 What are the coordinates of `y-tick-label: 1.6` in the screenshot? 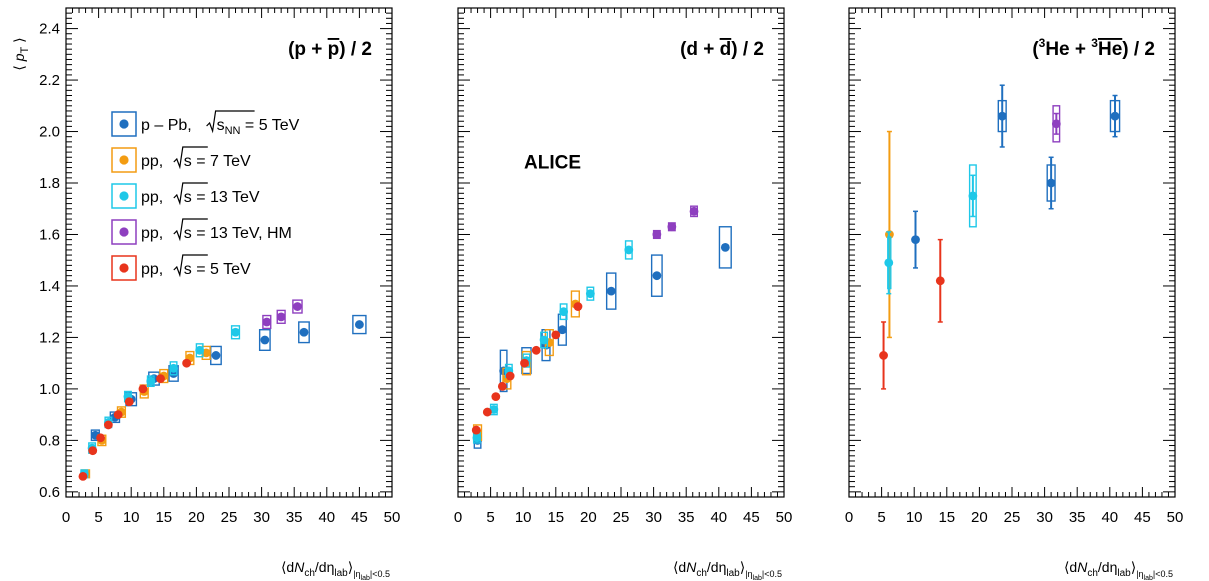 It's located at (49, 234).